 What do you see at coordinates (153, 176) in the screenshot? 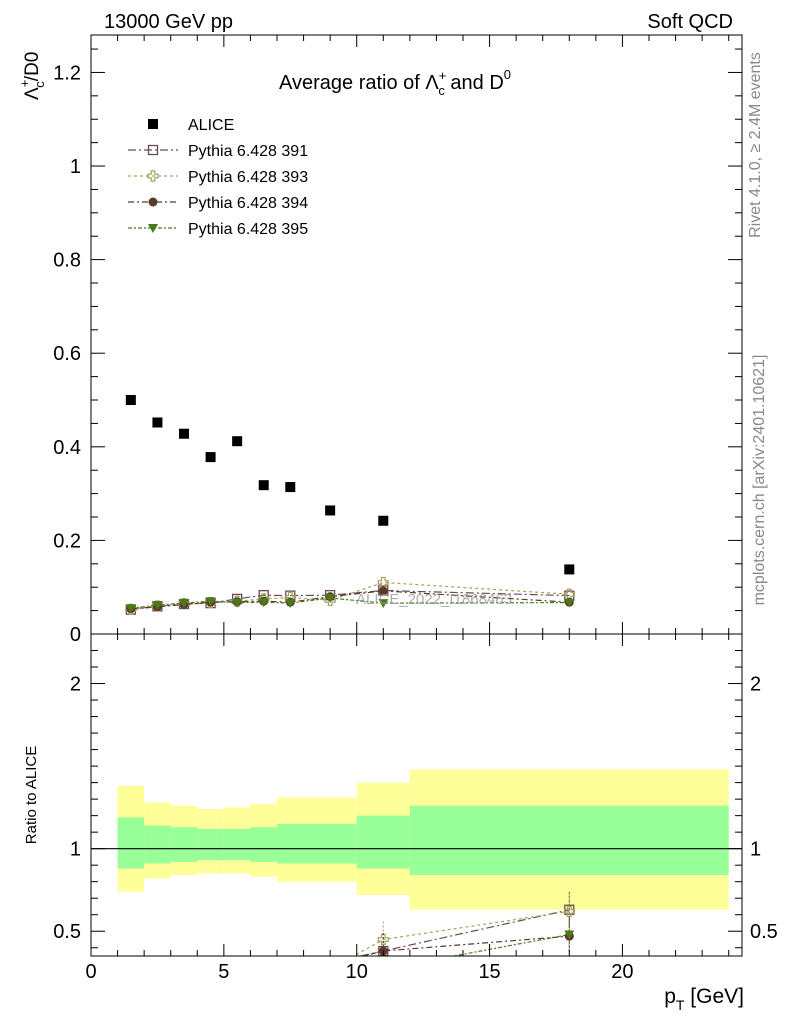
I see `legend-marker-p393` at bounding box center [153, 176].